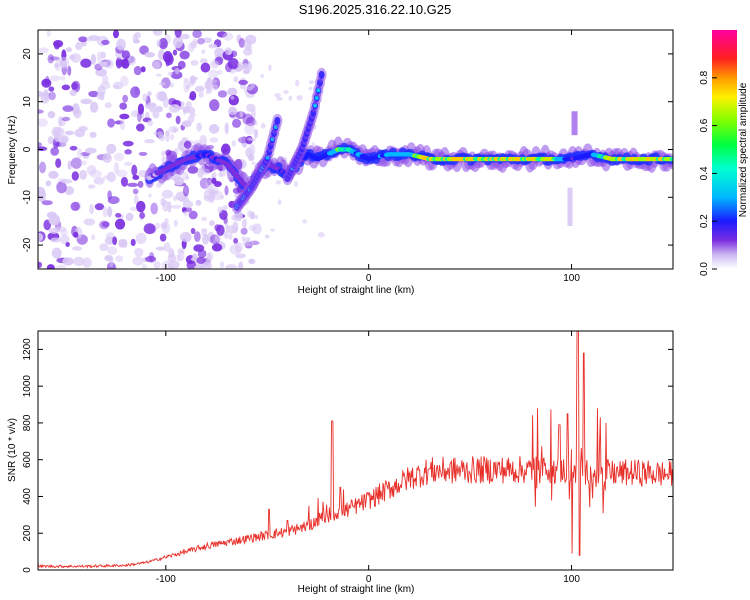 The height and width of the screenshot is (600, 750). What do you see at coordinates (408, 167) in the screenshot?
I see `ridge-band` at bounding box center [408, 167].